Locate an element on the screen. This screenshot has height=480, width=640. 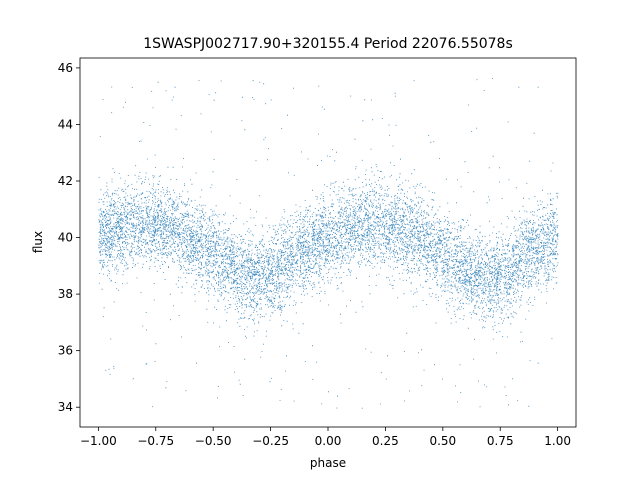
y-axis-label: flux is located at coordinates (38, 242).